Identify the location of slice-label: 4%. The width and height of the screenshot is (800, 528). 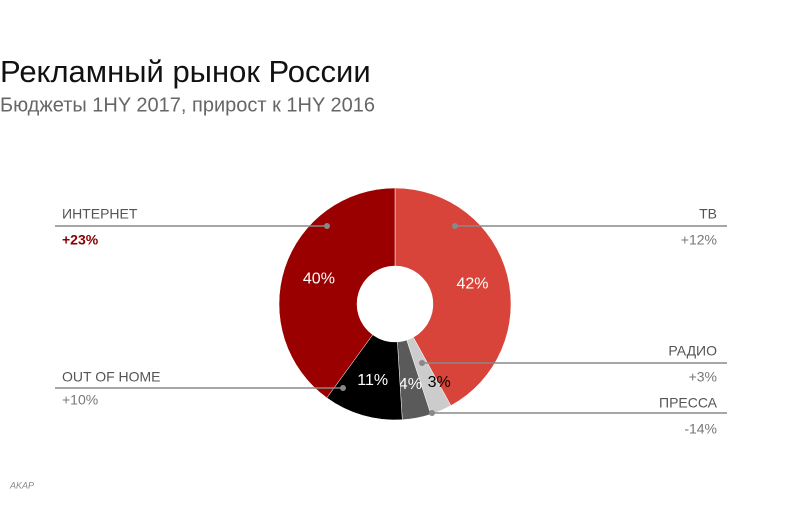
(410, 384).